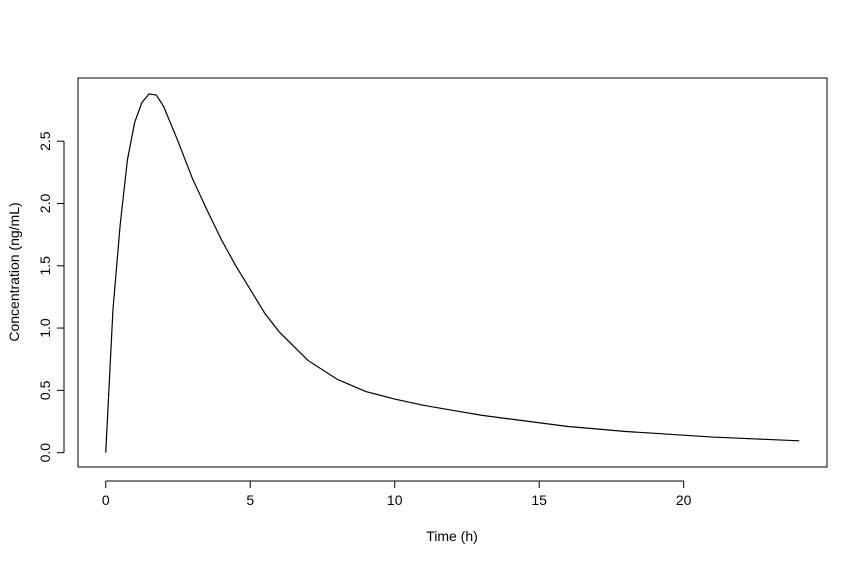 The width and height of the screenshot is (867, 571). I want to click on x-tick-label: 15, so click(539, 500).